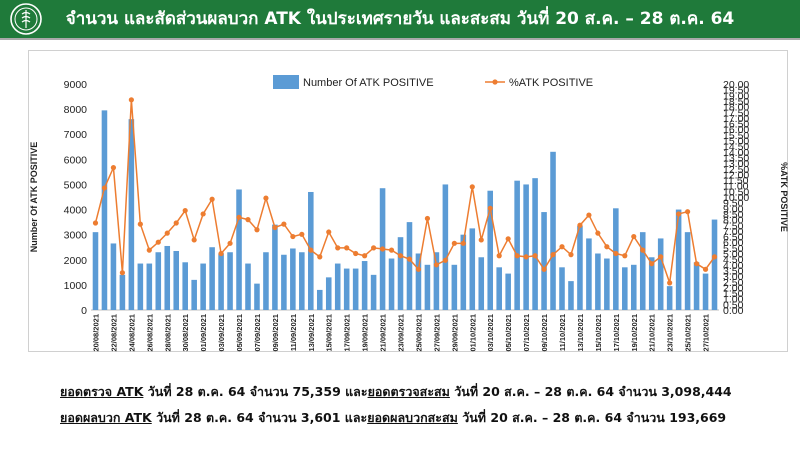 The image size is (800, 450). Describe the element at coordinates (562, 332) in the screenshot. I see `x-tick-label: 11/10/2021` at that location.